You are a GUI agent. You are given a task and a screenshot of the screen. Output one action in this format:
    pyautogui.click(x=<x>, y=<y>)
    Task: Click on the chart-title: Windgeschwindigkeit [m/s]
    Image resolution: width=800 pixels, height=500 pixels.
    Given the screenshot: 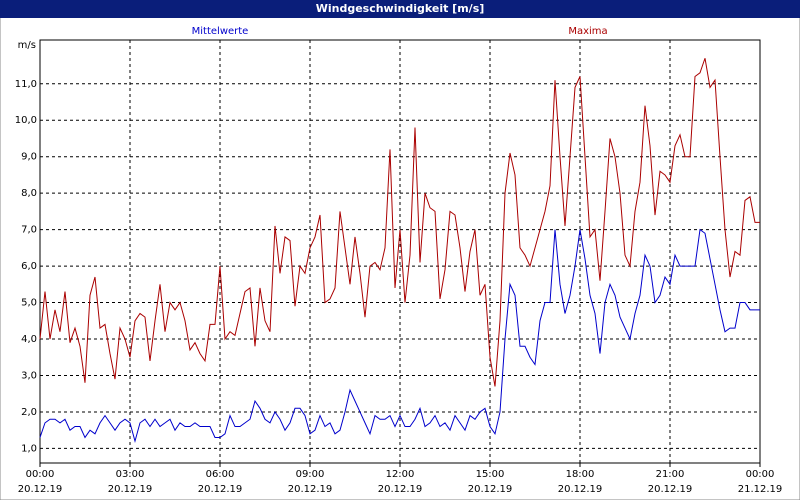 What is the action you would take?
    pyautogui.click(x=400, y=8)
    